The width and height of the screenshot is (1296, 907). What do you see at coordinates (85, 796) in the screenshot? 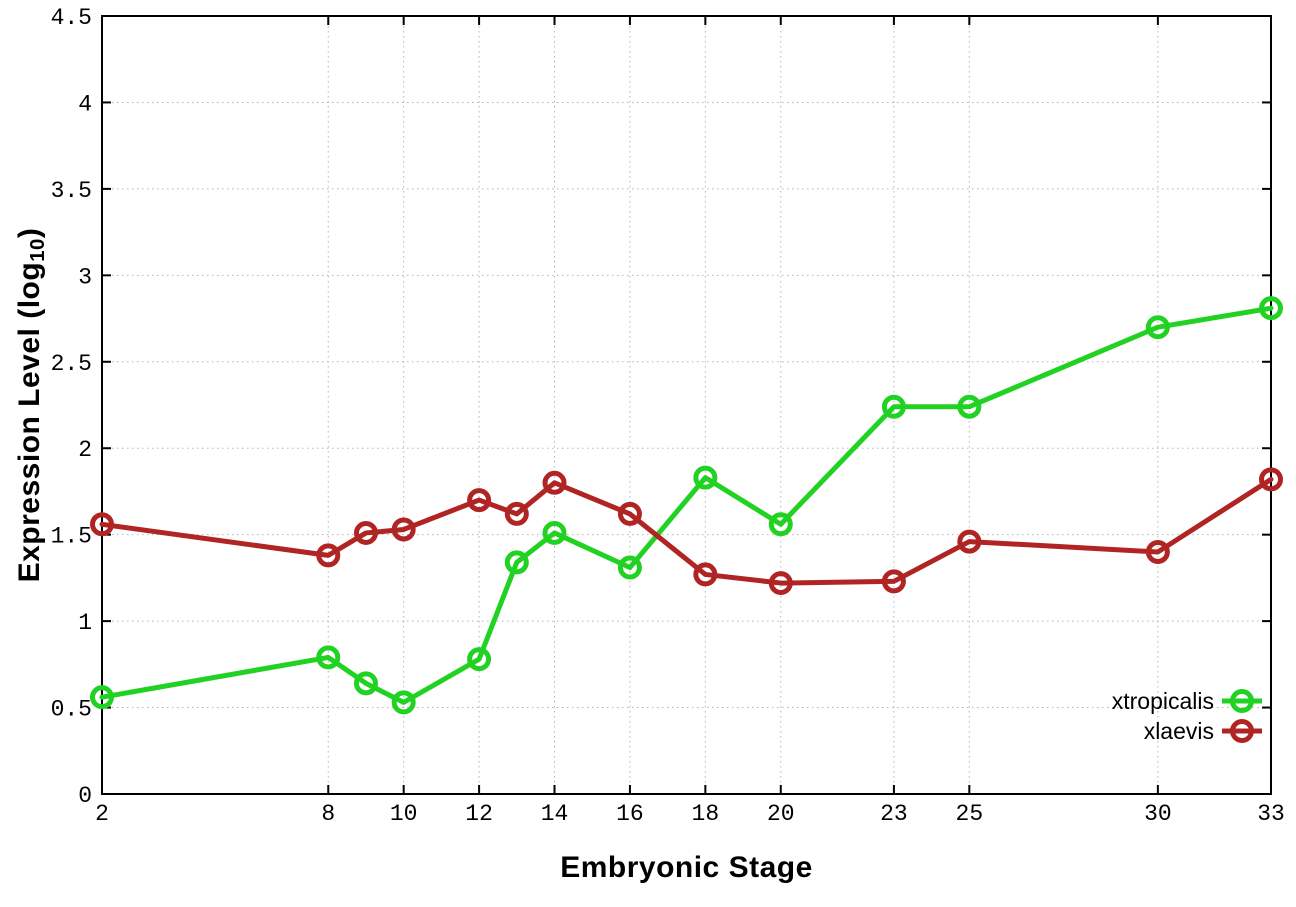
I see `y-tick-label: 0` at bounding box center [85, 796].